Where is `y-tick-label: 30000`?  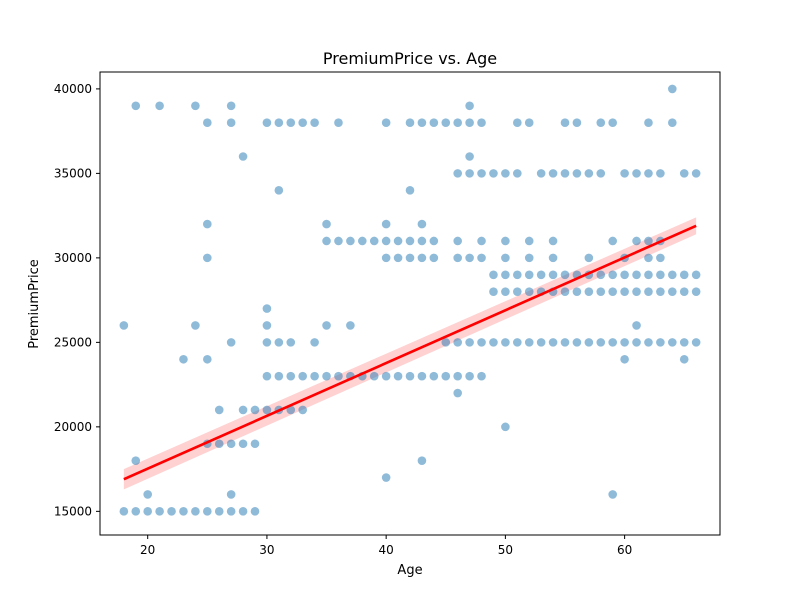 y-tick-label: 30000 is located at coordinates (73, 258).